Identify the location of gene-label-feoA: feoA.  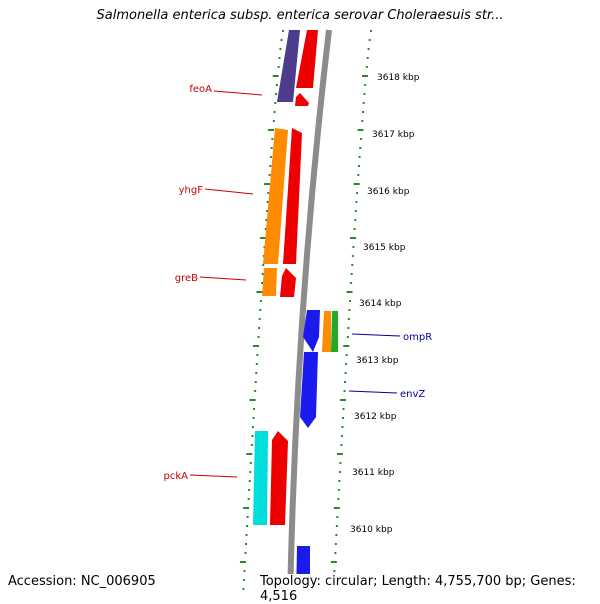
(200, 89).